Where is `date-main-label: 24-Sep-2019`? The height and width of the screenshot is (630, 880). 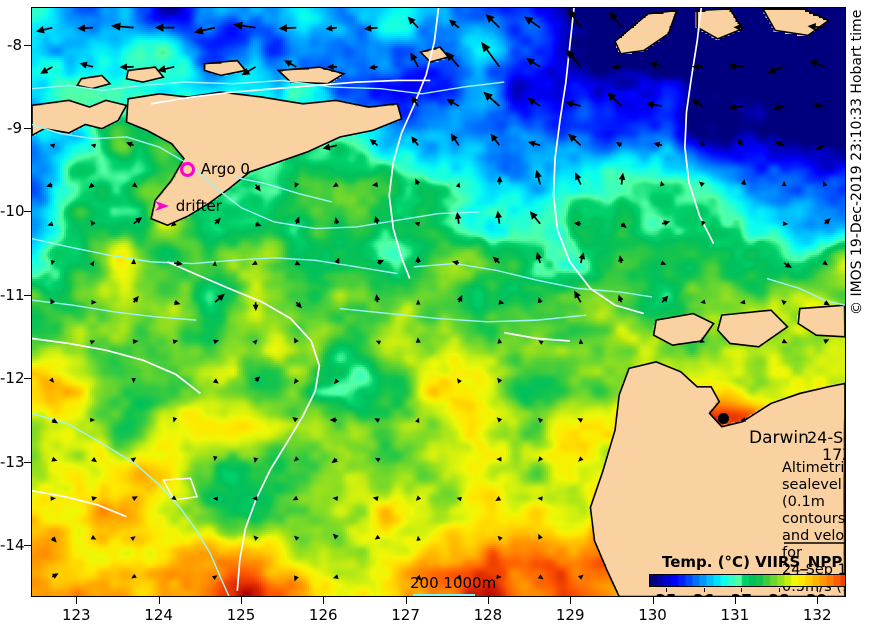 date-main-label: 24-Sep-2019 is located at coordinates (826, 437).